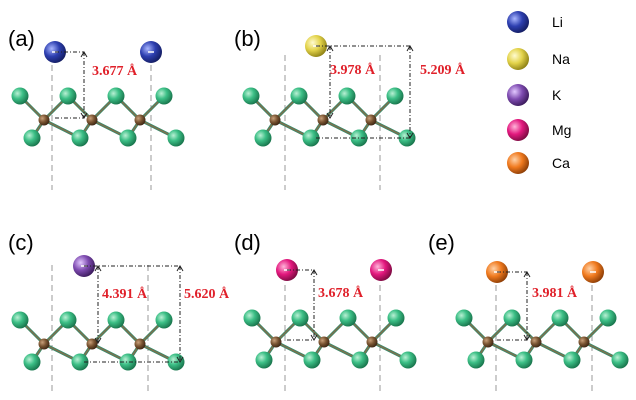 This screenshot has height=400, width=636. What do you see at coordinates (561, 130) in the screenshot?
I see `legend-label-mg: Mg` at bounding box center [561, 130].